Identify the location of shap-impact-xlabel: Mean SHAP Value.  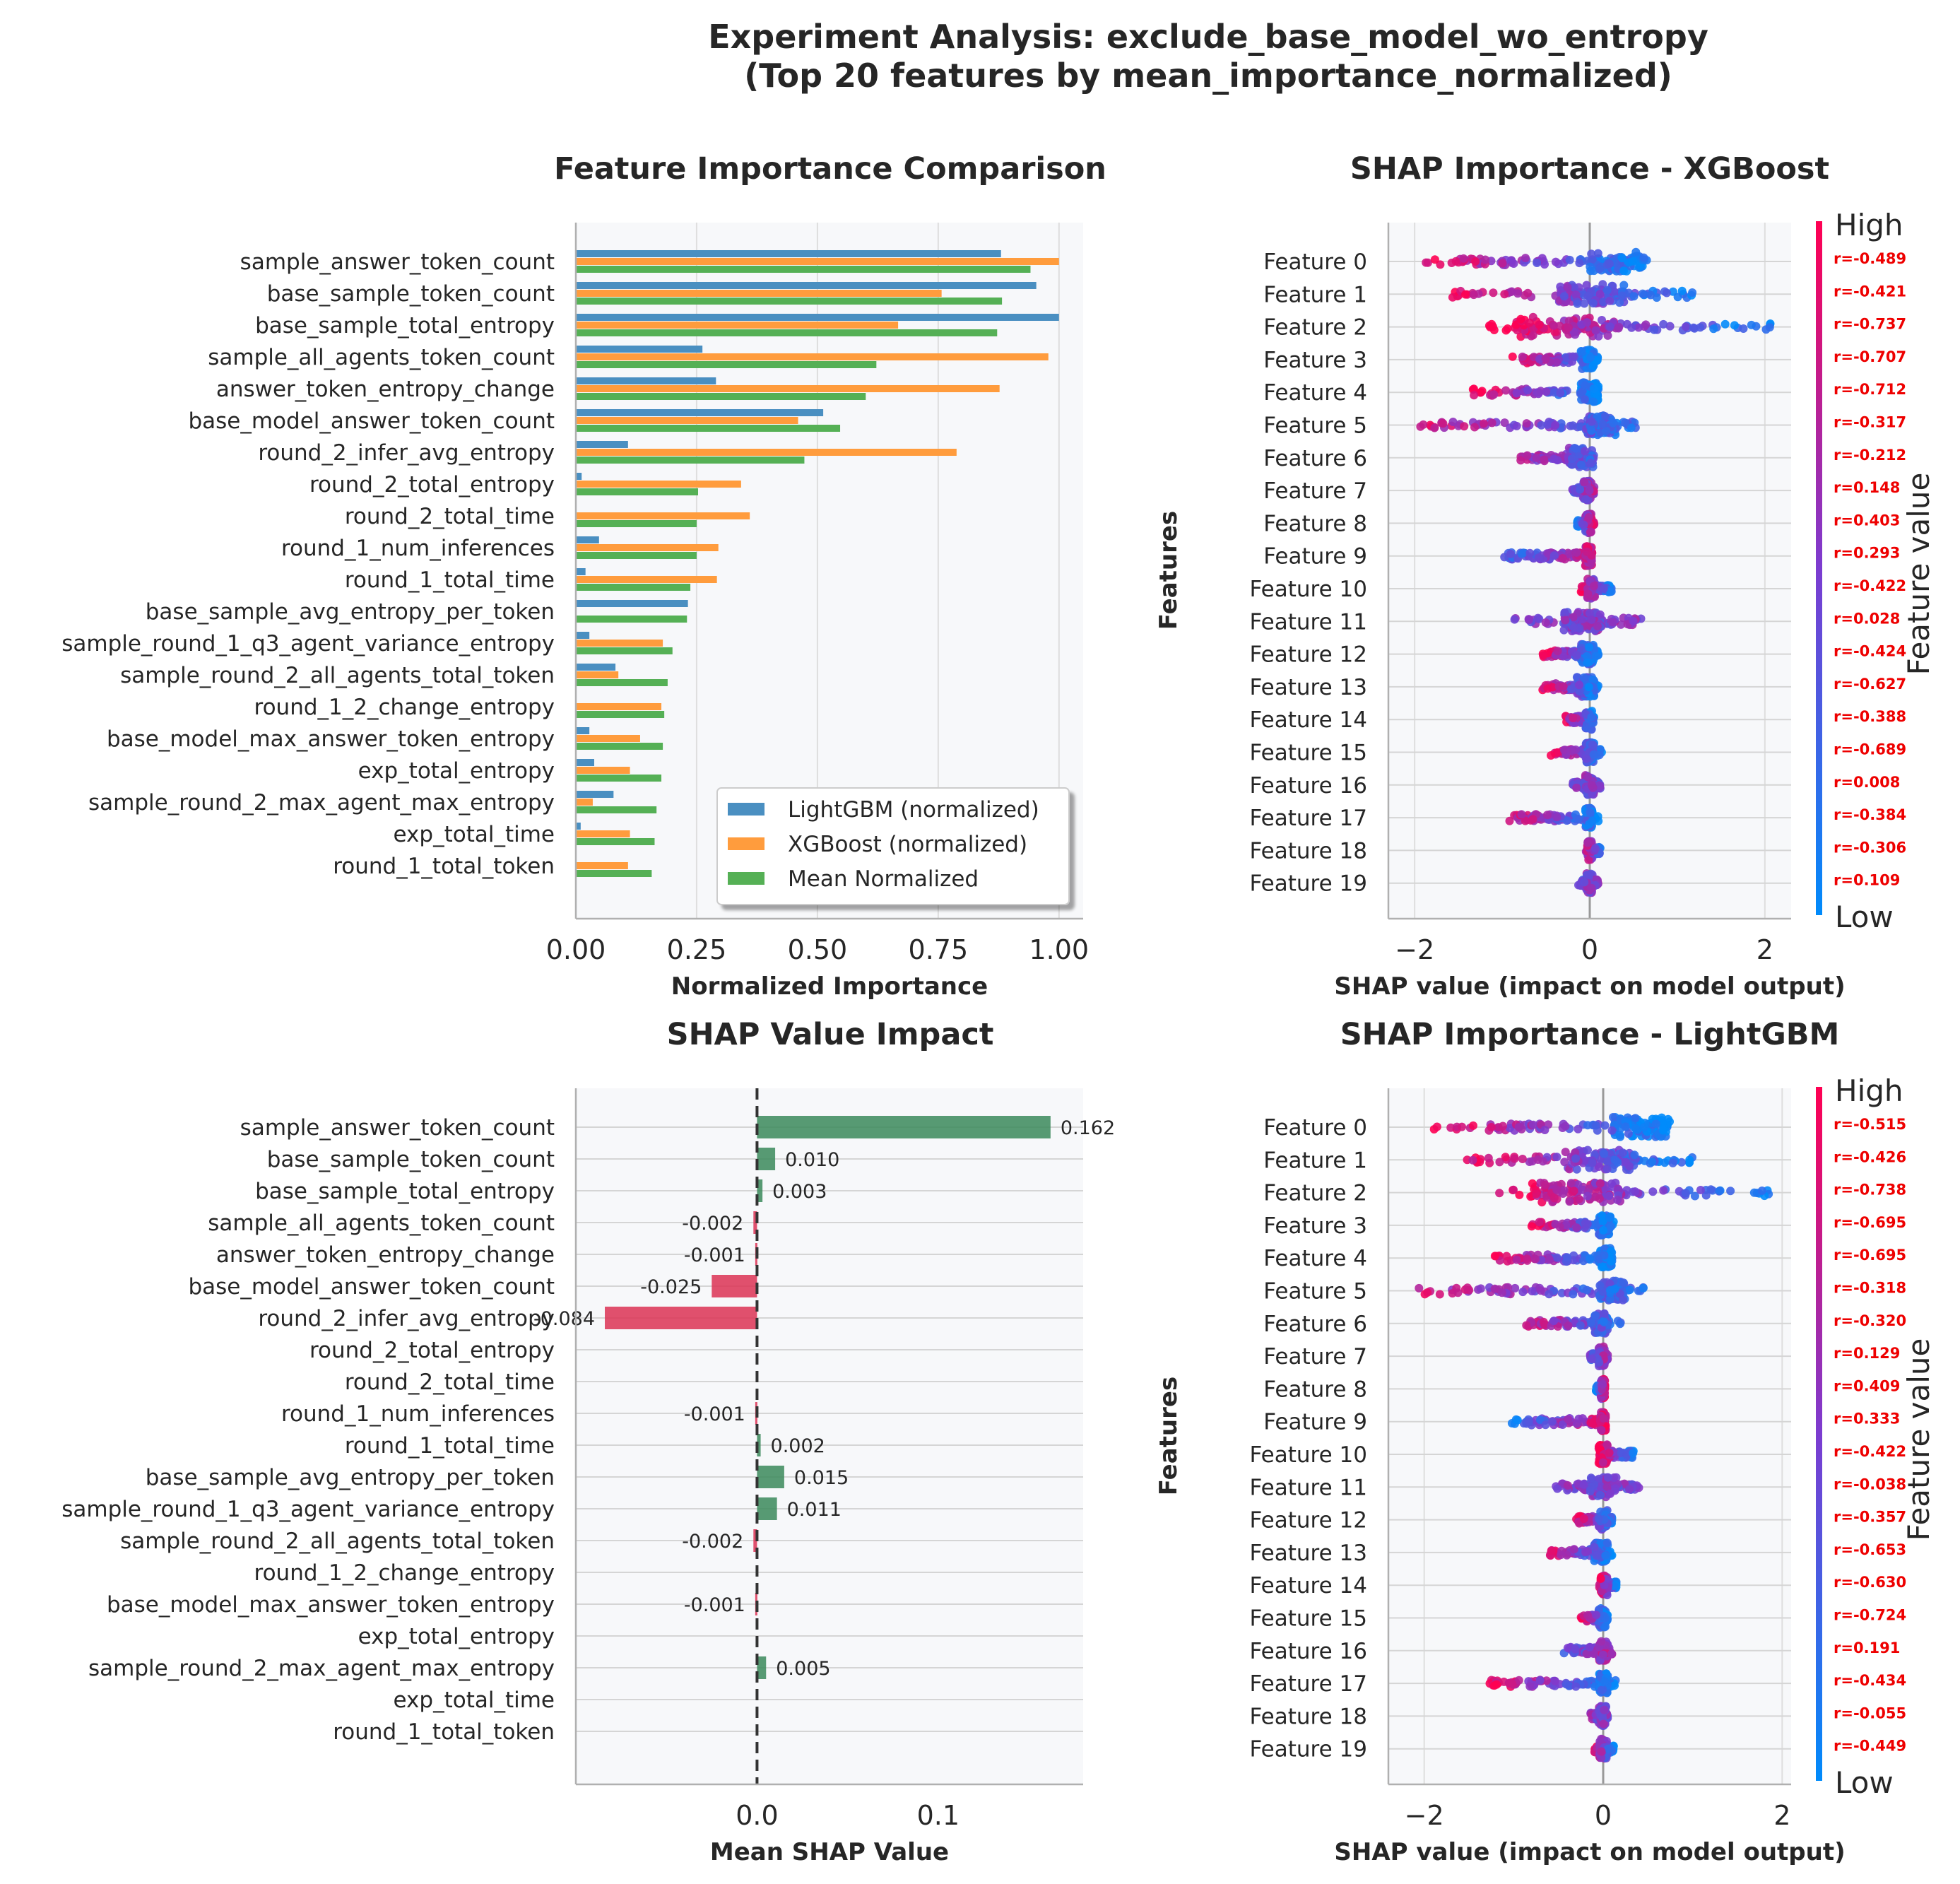
(829, 1852).